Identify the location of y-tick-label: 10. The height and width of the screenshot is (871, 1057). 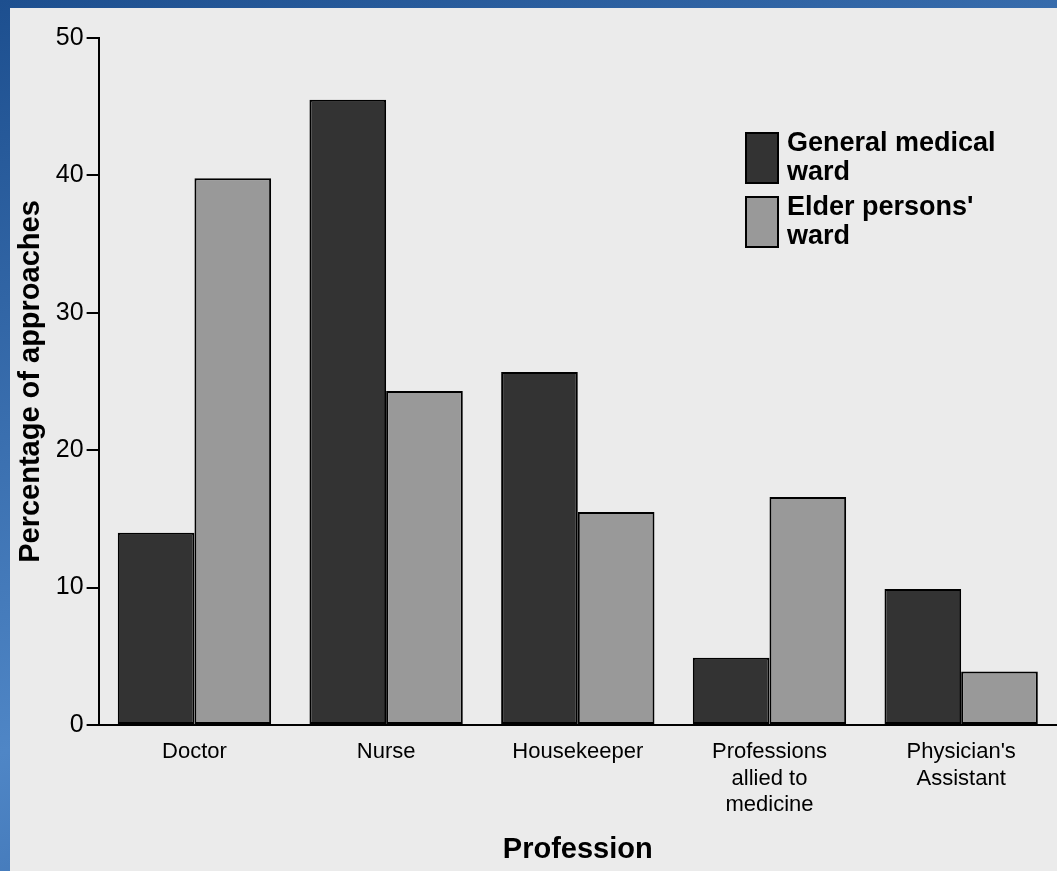
(69, 585).